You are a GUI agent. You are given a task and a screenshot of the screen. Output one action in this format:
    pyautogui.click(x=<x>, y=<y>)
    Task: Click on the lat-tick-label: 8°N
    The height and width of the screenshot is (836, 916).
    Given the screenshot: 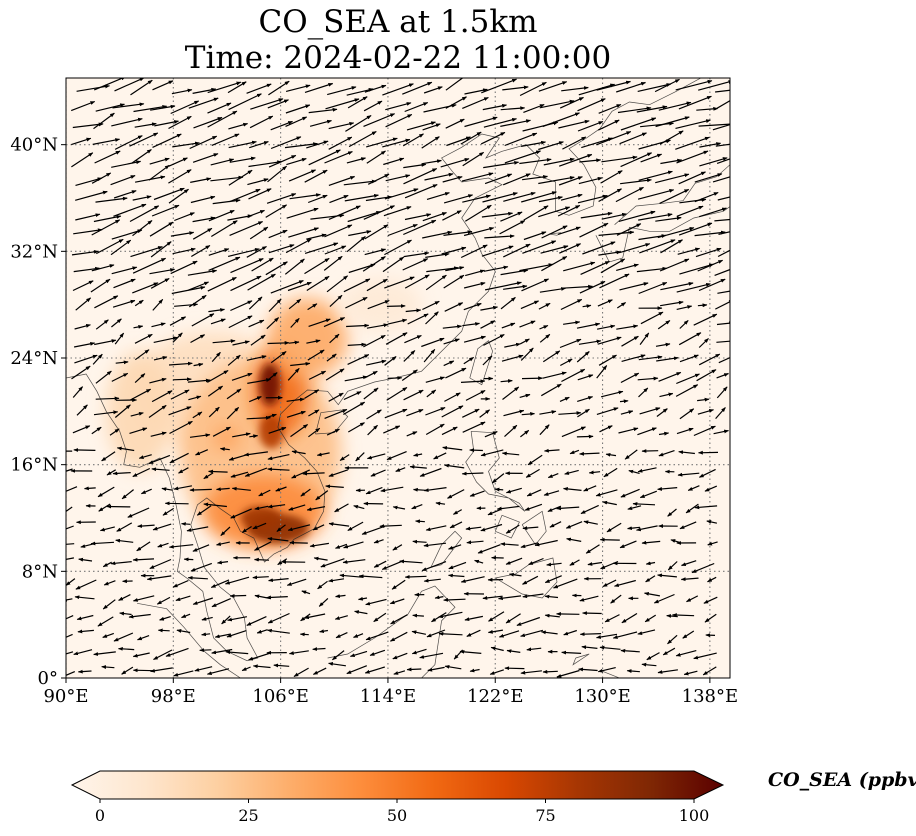 What is the action you would take?
    pyautogui.click(x=40, y=571)
    